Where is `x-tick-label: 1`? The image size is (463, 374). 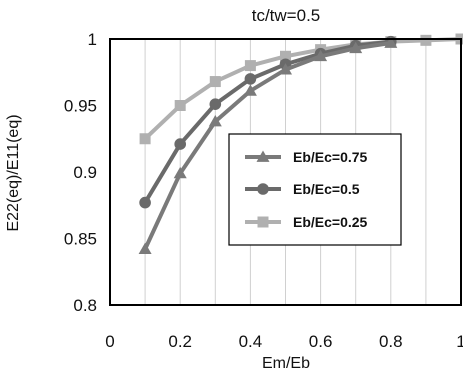
x-tick-label: 1 is located at coordinates (459, 341).